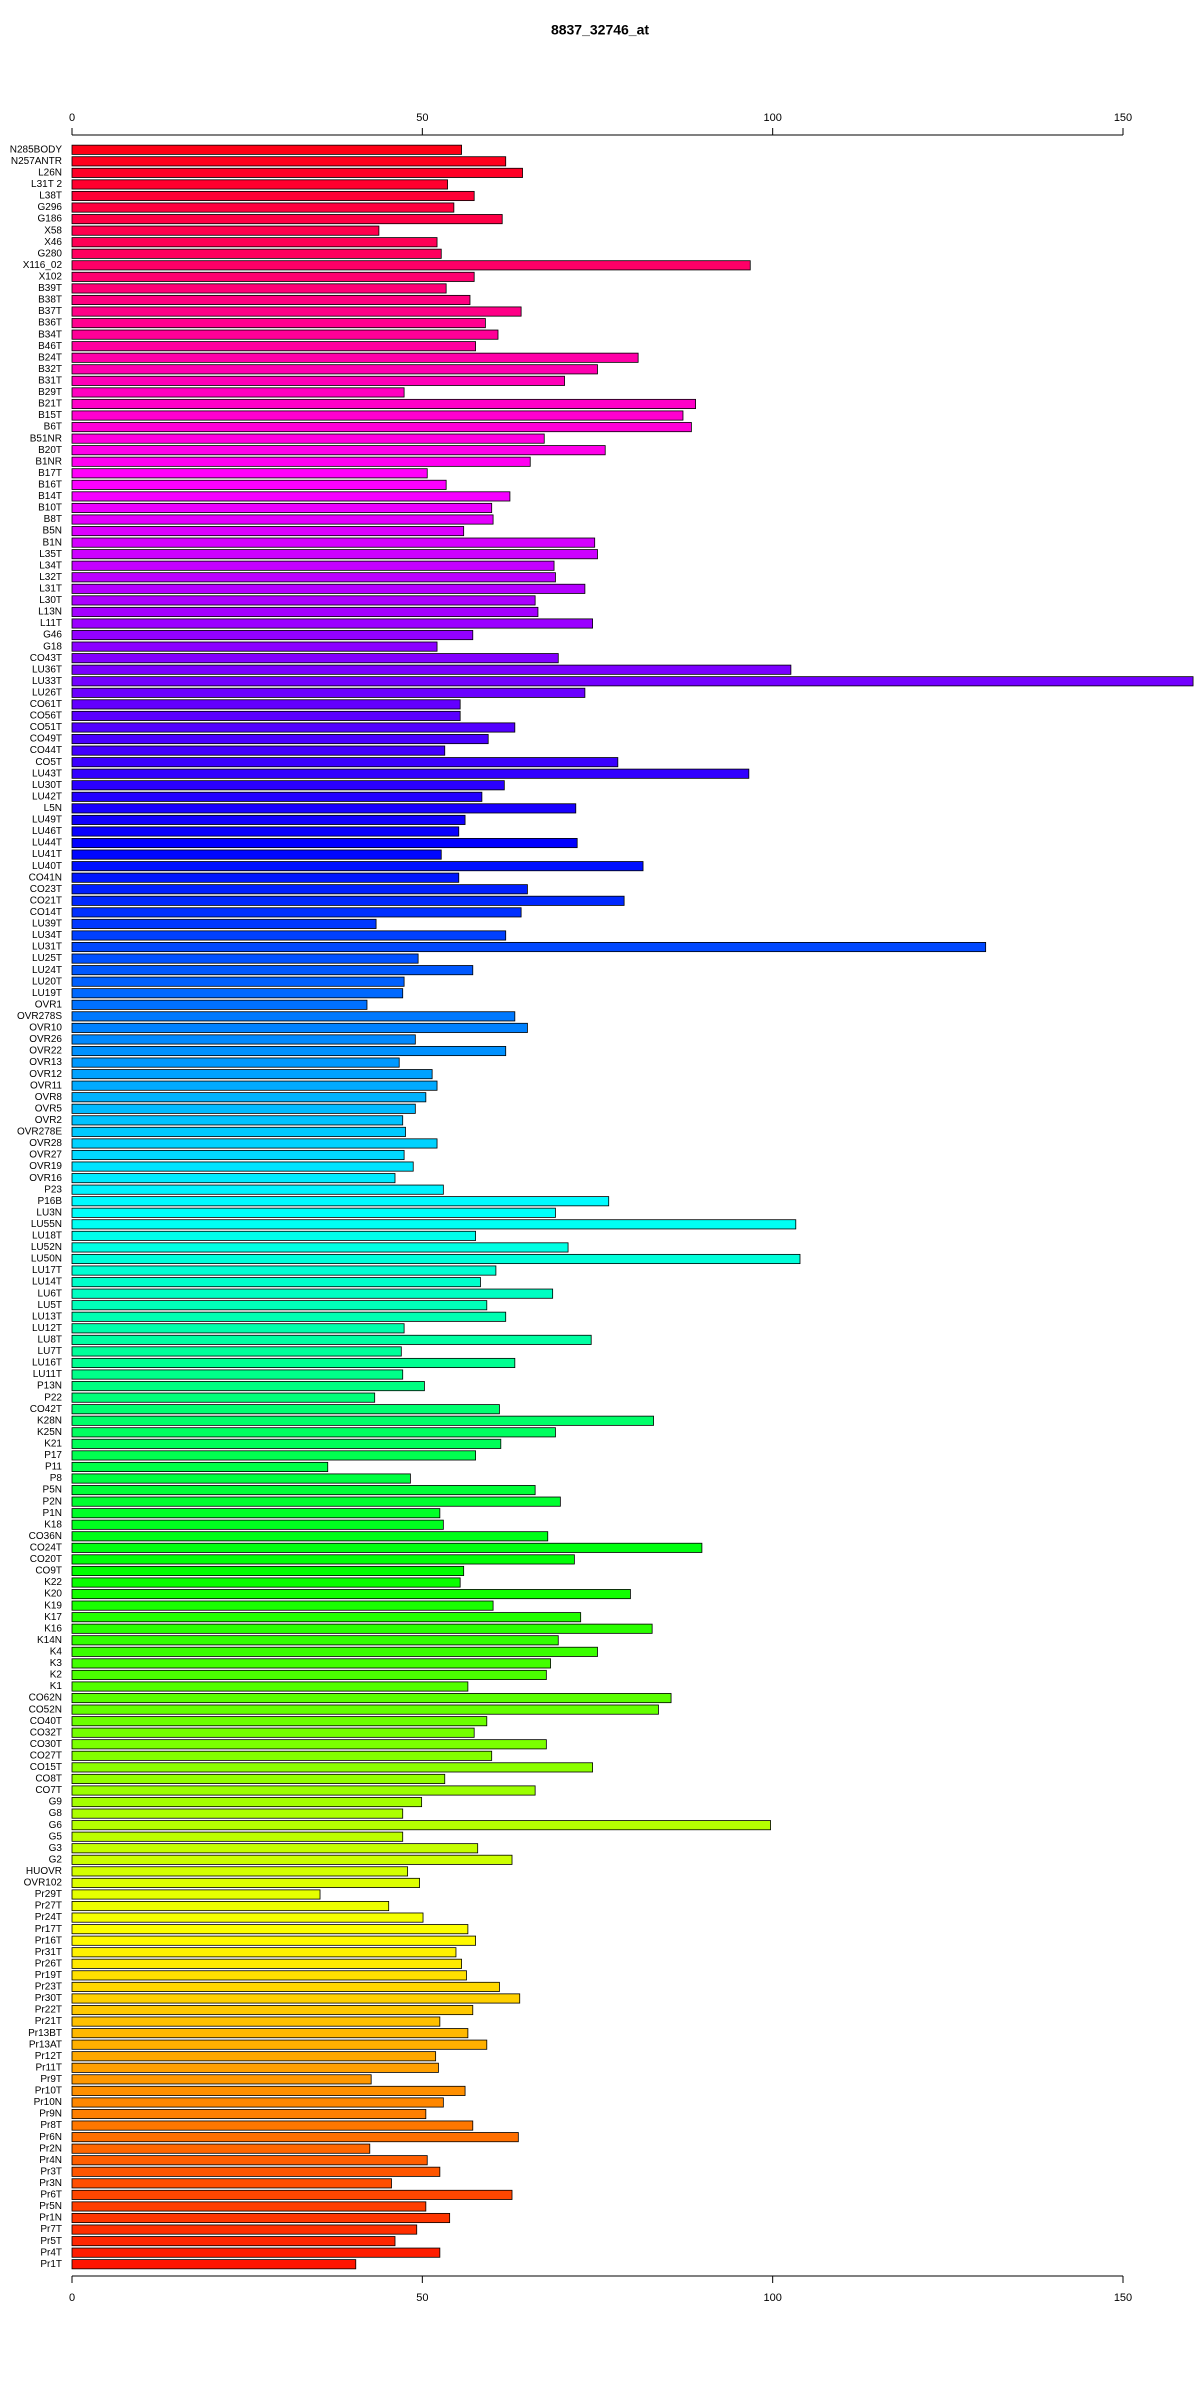  Describe the element at coordinates (50, 2183) in the screenshot. I see `y-tick-label: Pr3N` at that location.